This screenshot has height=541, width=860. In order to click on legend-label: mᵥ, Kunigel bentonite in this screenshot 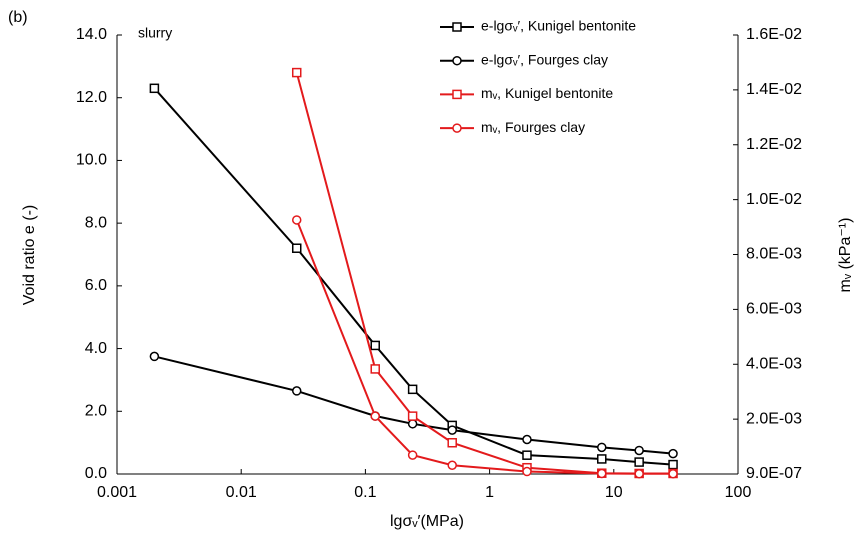, I will do `click(547, 93)`.